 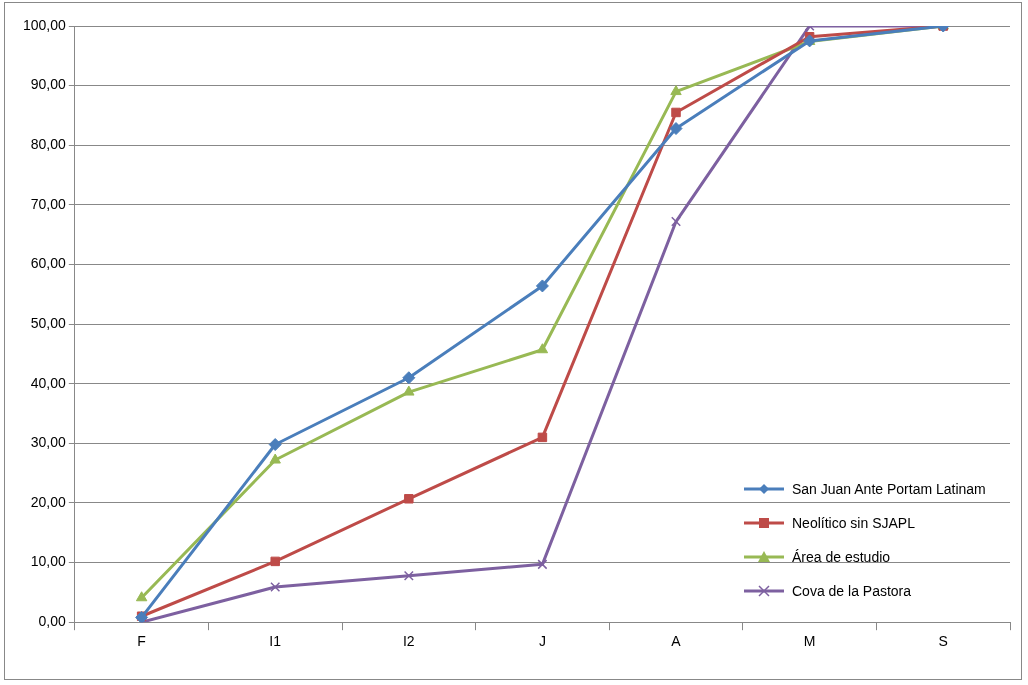 What do you see at coordinates (943, 641) in the screenshot?
I see `x-tick-label: S` at bounding box center [943, 641].